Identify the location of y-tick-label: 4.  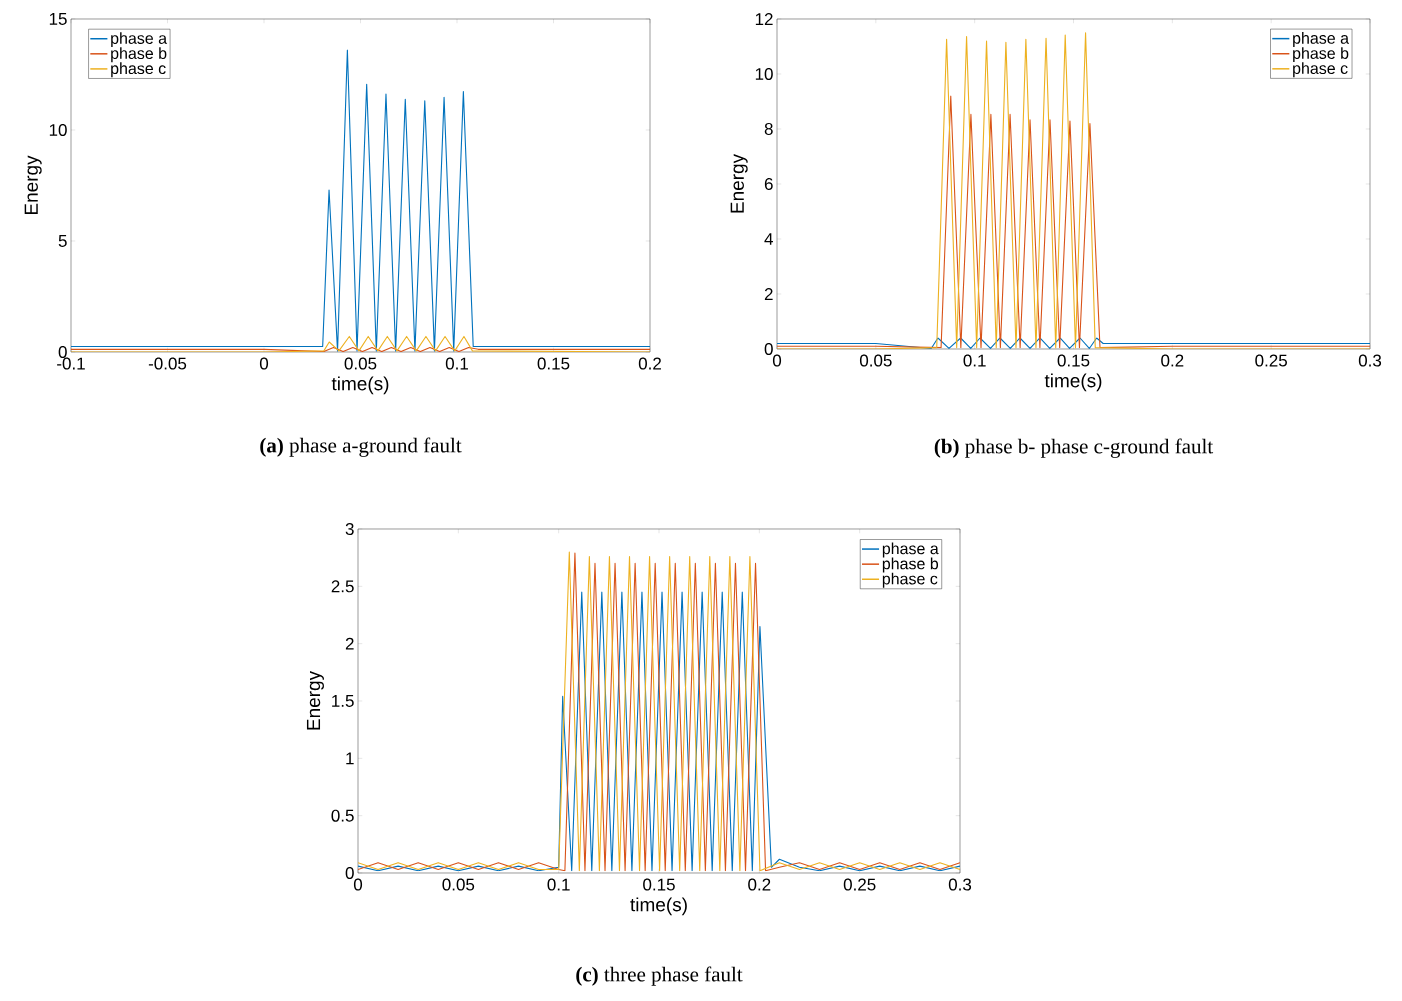
(768, 239).